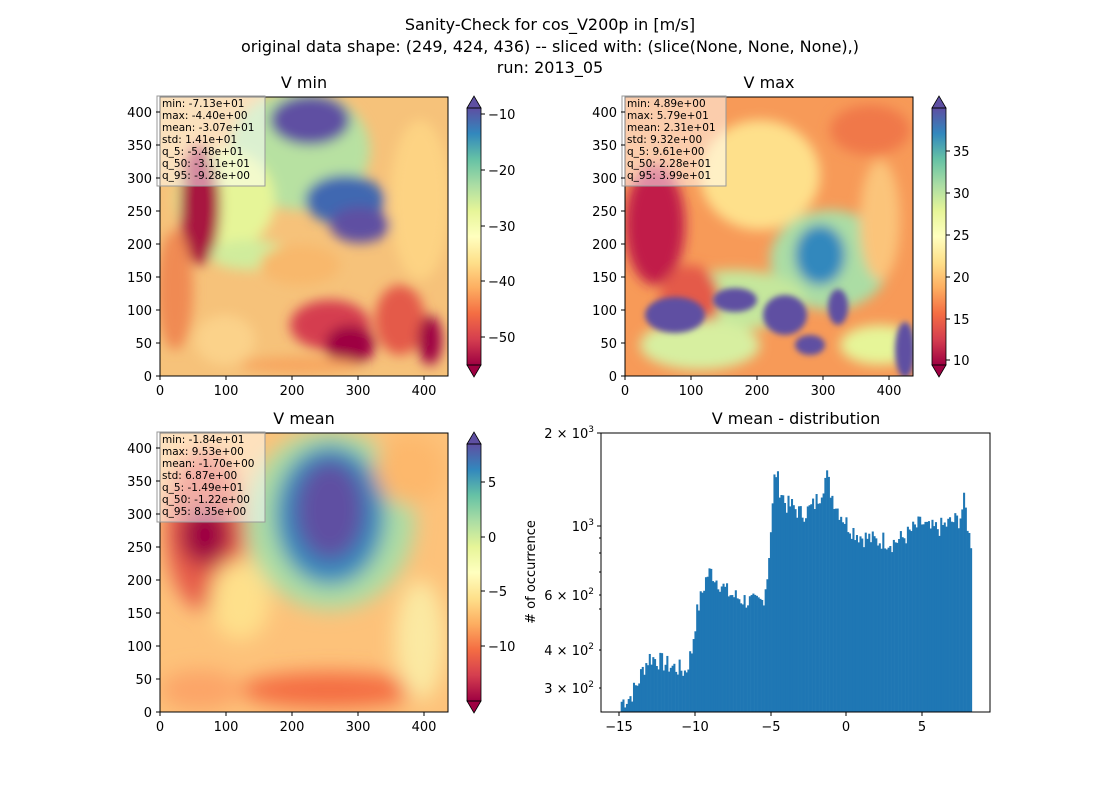  What do you see at coordinates (501, 115) in the screenshot?
I see `colorbar-tick-label: −10` at bounding box center [501, 115].